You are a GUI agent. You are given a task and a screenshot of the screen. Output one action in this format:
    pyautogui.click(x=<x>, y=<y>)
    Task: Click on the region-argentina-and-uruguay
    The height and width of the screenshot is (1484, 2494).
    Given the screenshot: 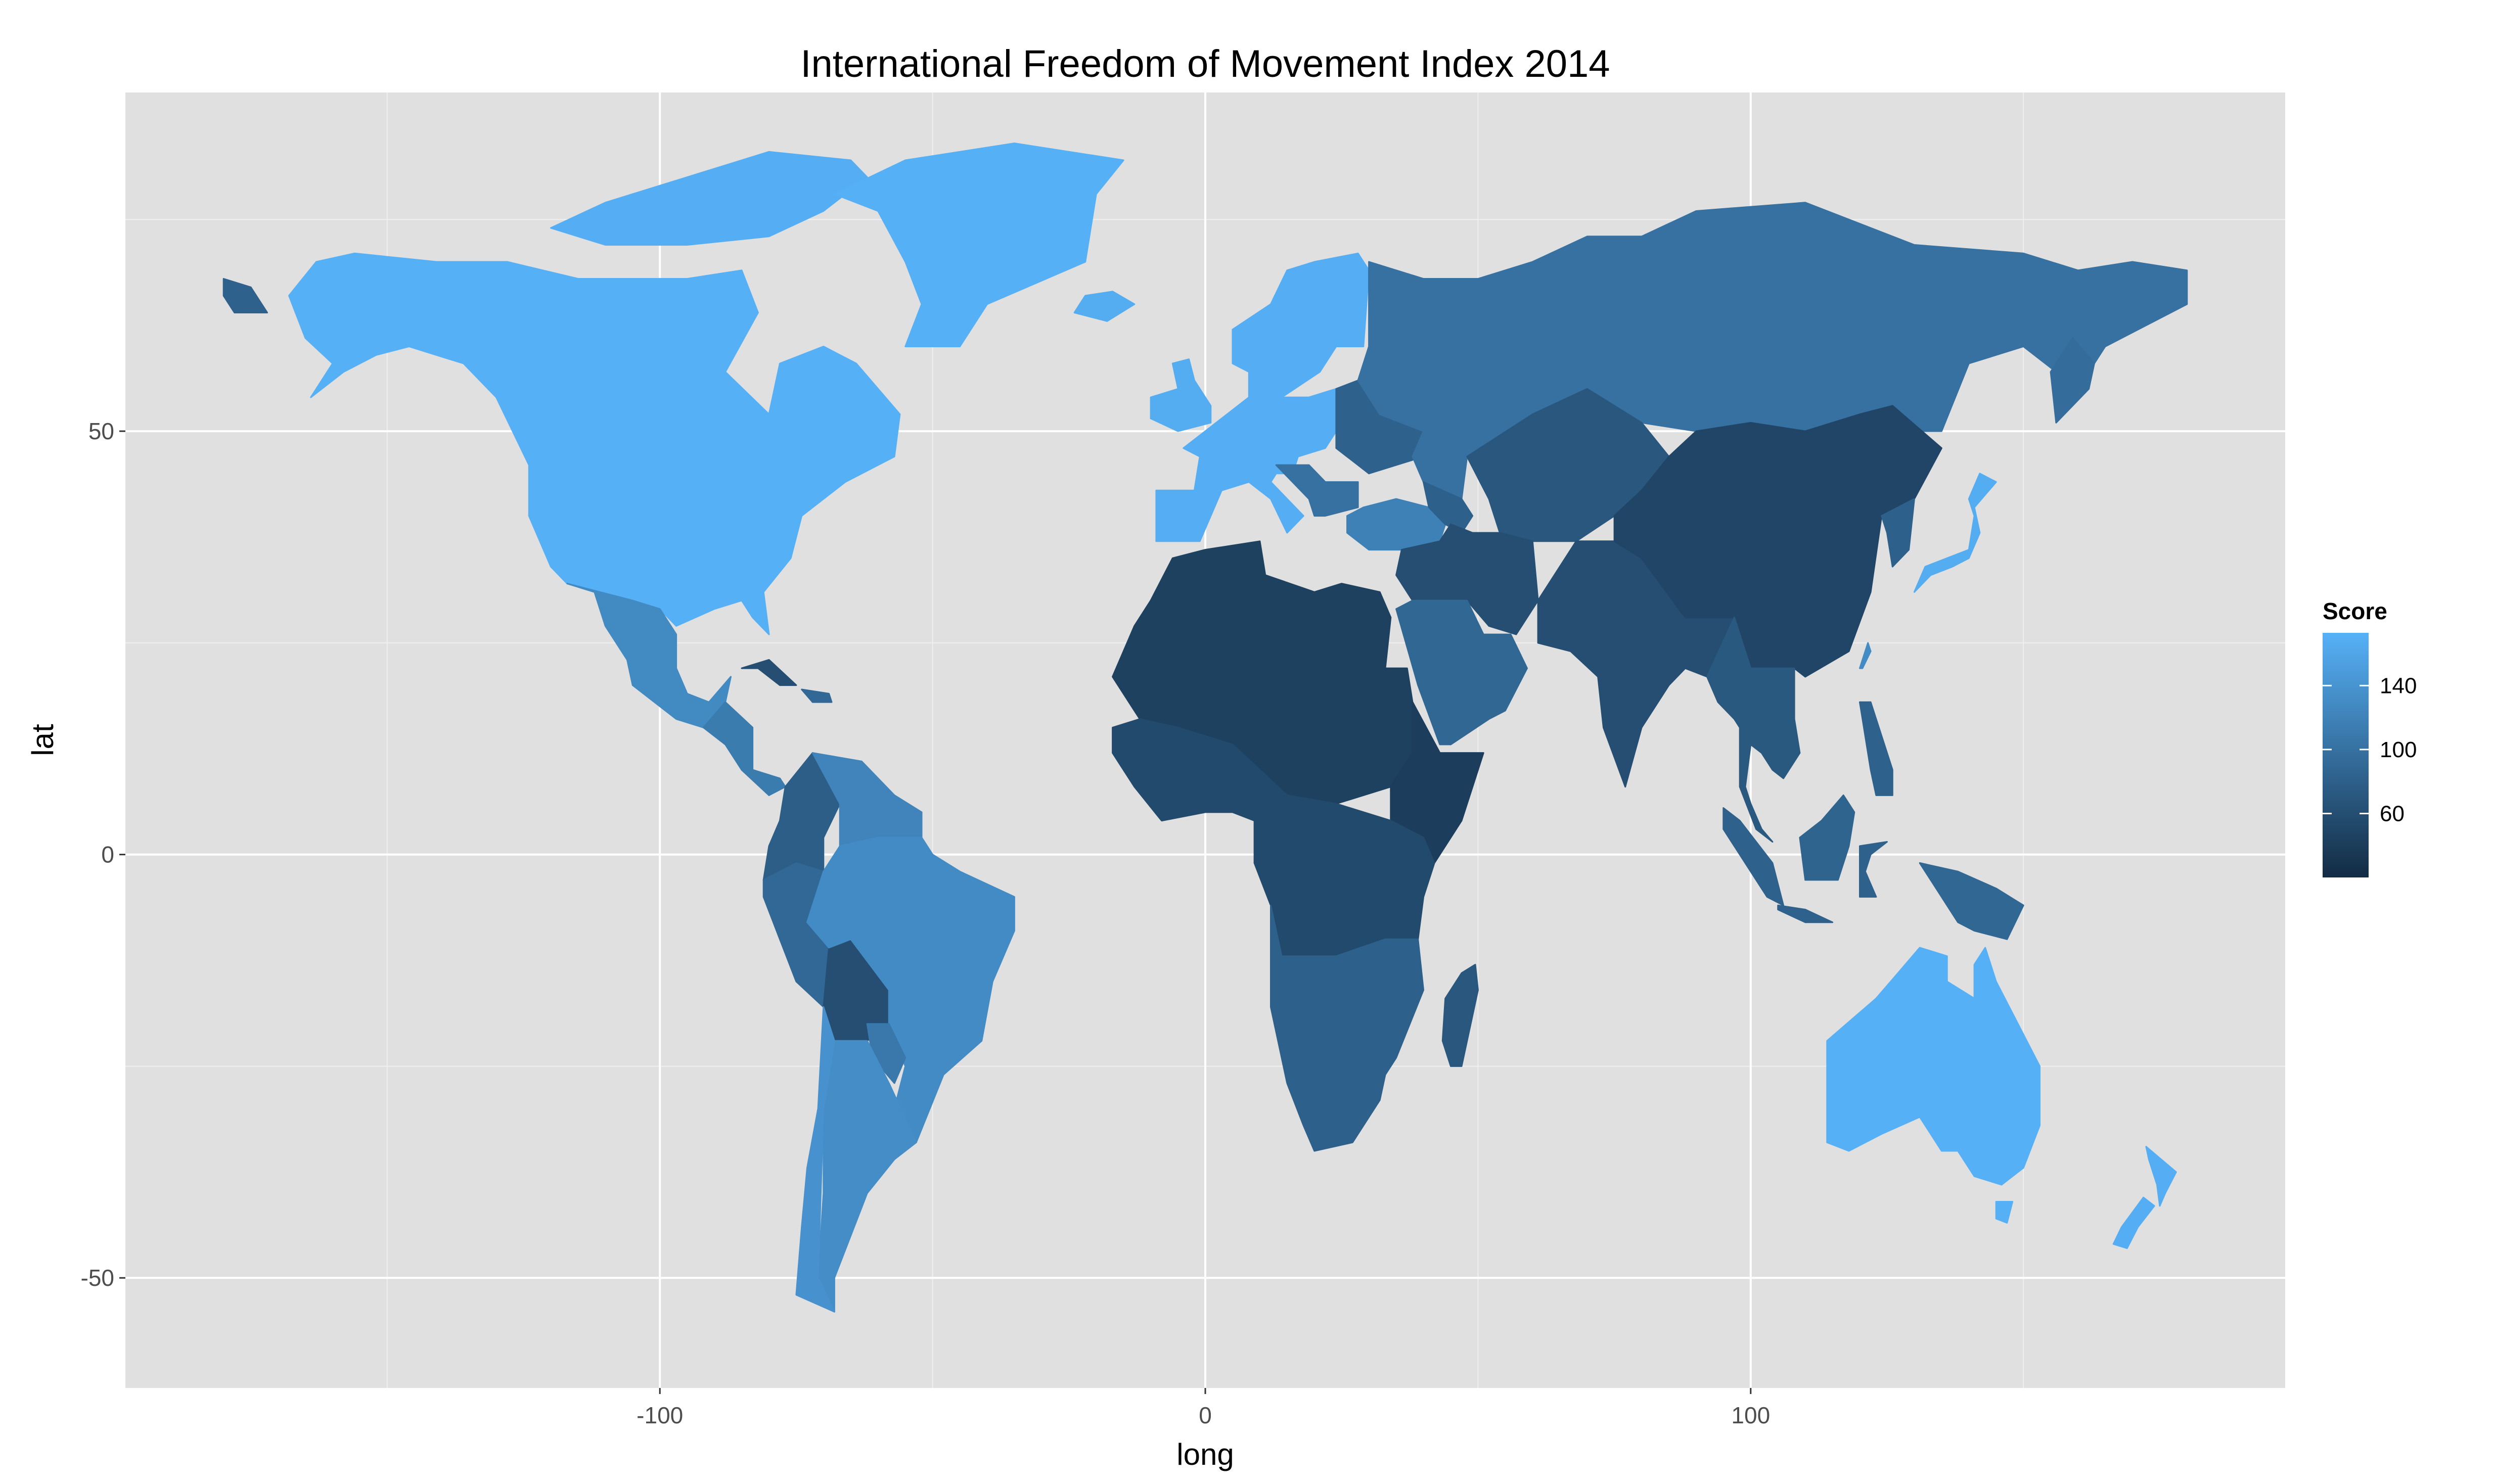 What is the action you would take?
    pyautogui.click(x=867, y=1176)
    